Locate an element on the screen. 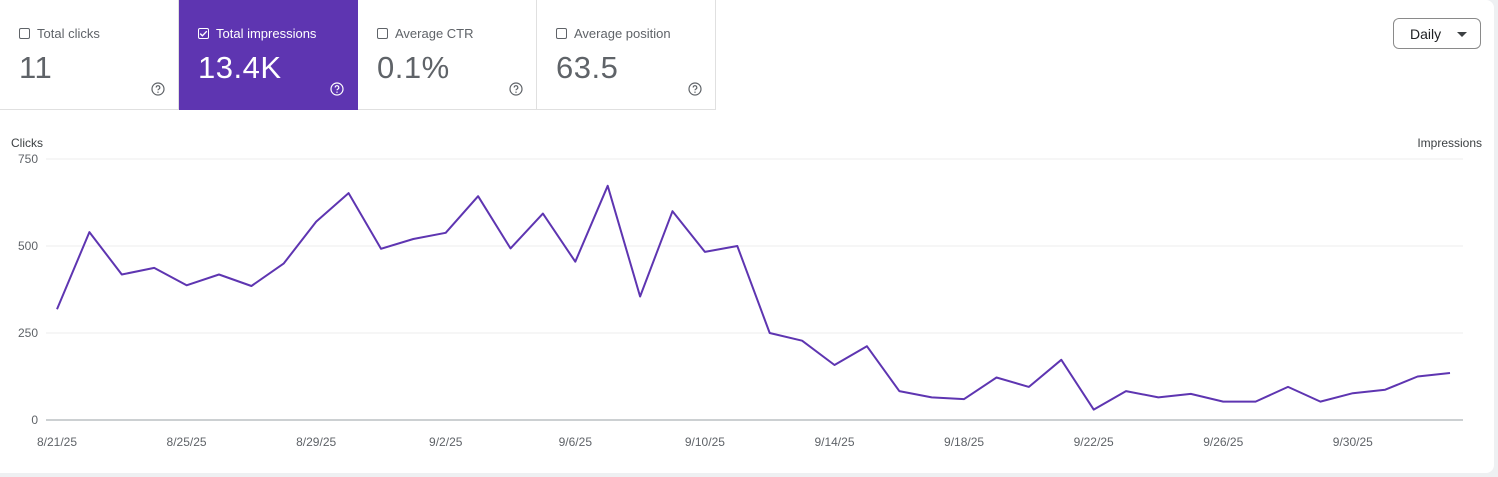  checkbox-checked-icon is located at coordinates (203, 33).